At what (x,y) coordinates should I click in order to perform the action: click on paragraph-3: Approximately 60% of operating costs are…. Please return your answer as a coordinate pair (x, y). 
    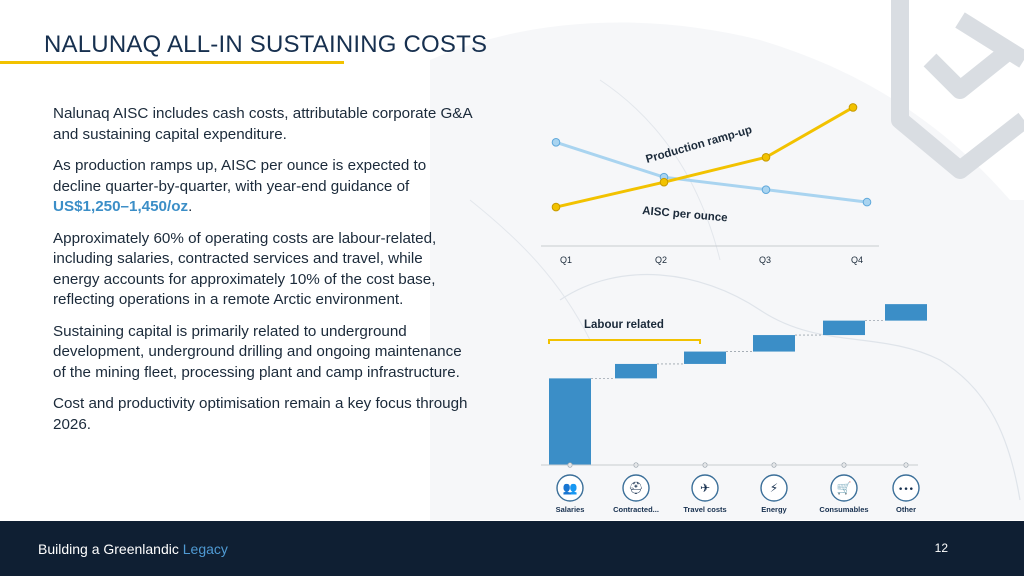
    Looking at the image, I should click on (245, 269).